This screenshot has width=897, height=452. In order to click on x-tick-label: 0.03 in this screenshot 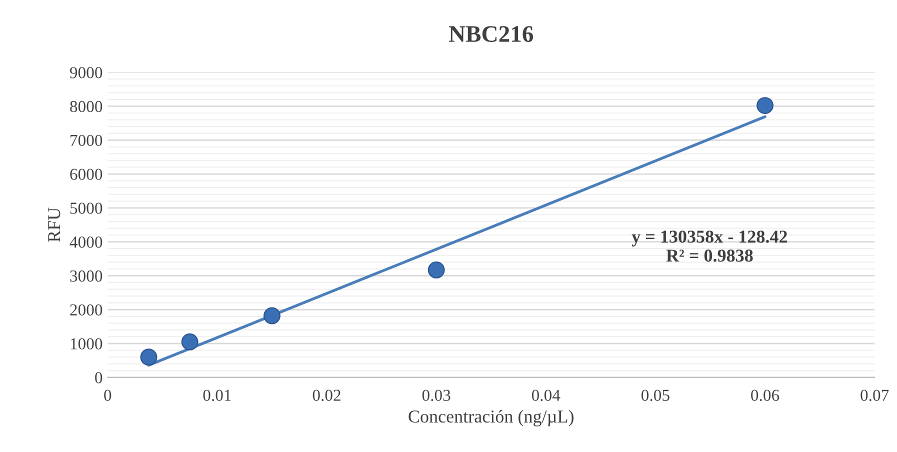, I will do `click(436, 396)`.